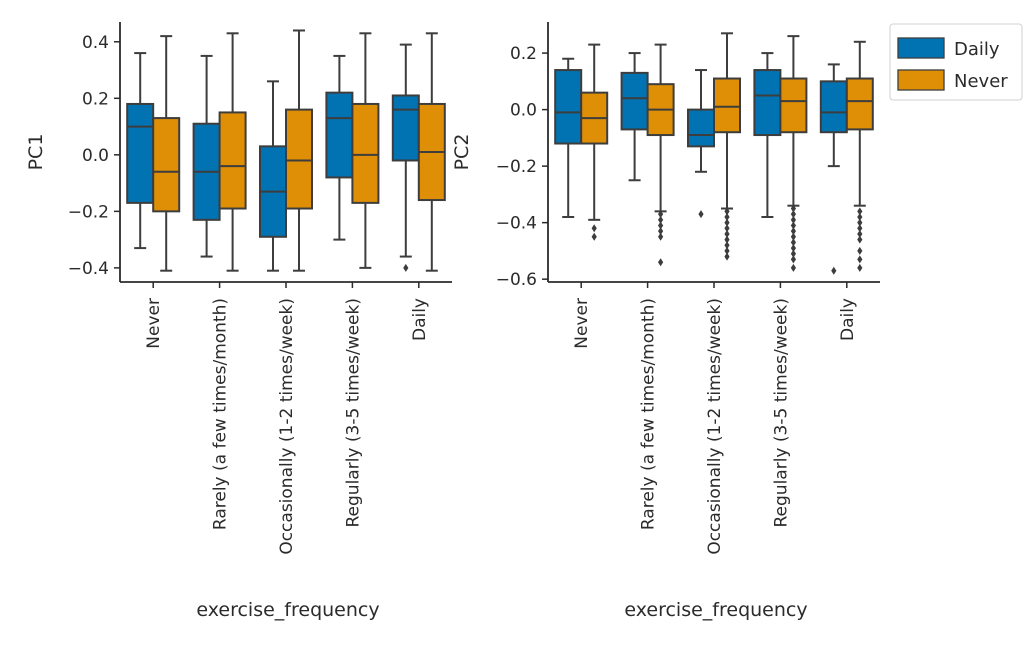 Image resolution: width=1024 pixels, height=668 pixels. I want to click on pc1-x-tick-label-daily: Daily, so click(420, 319).